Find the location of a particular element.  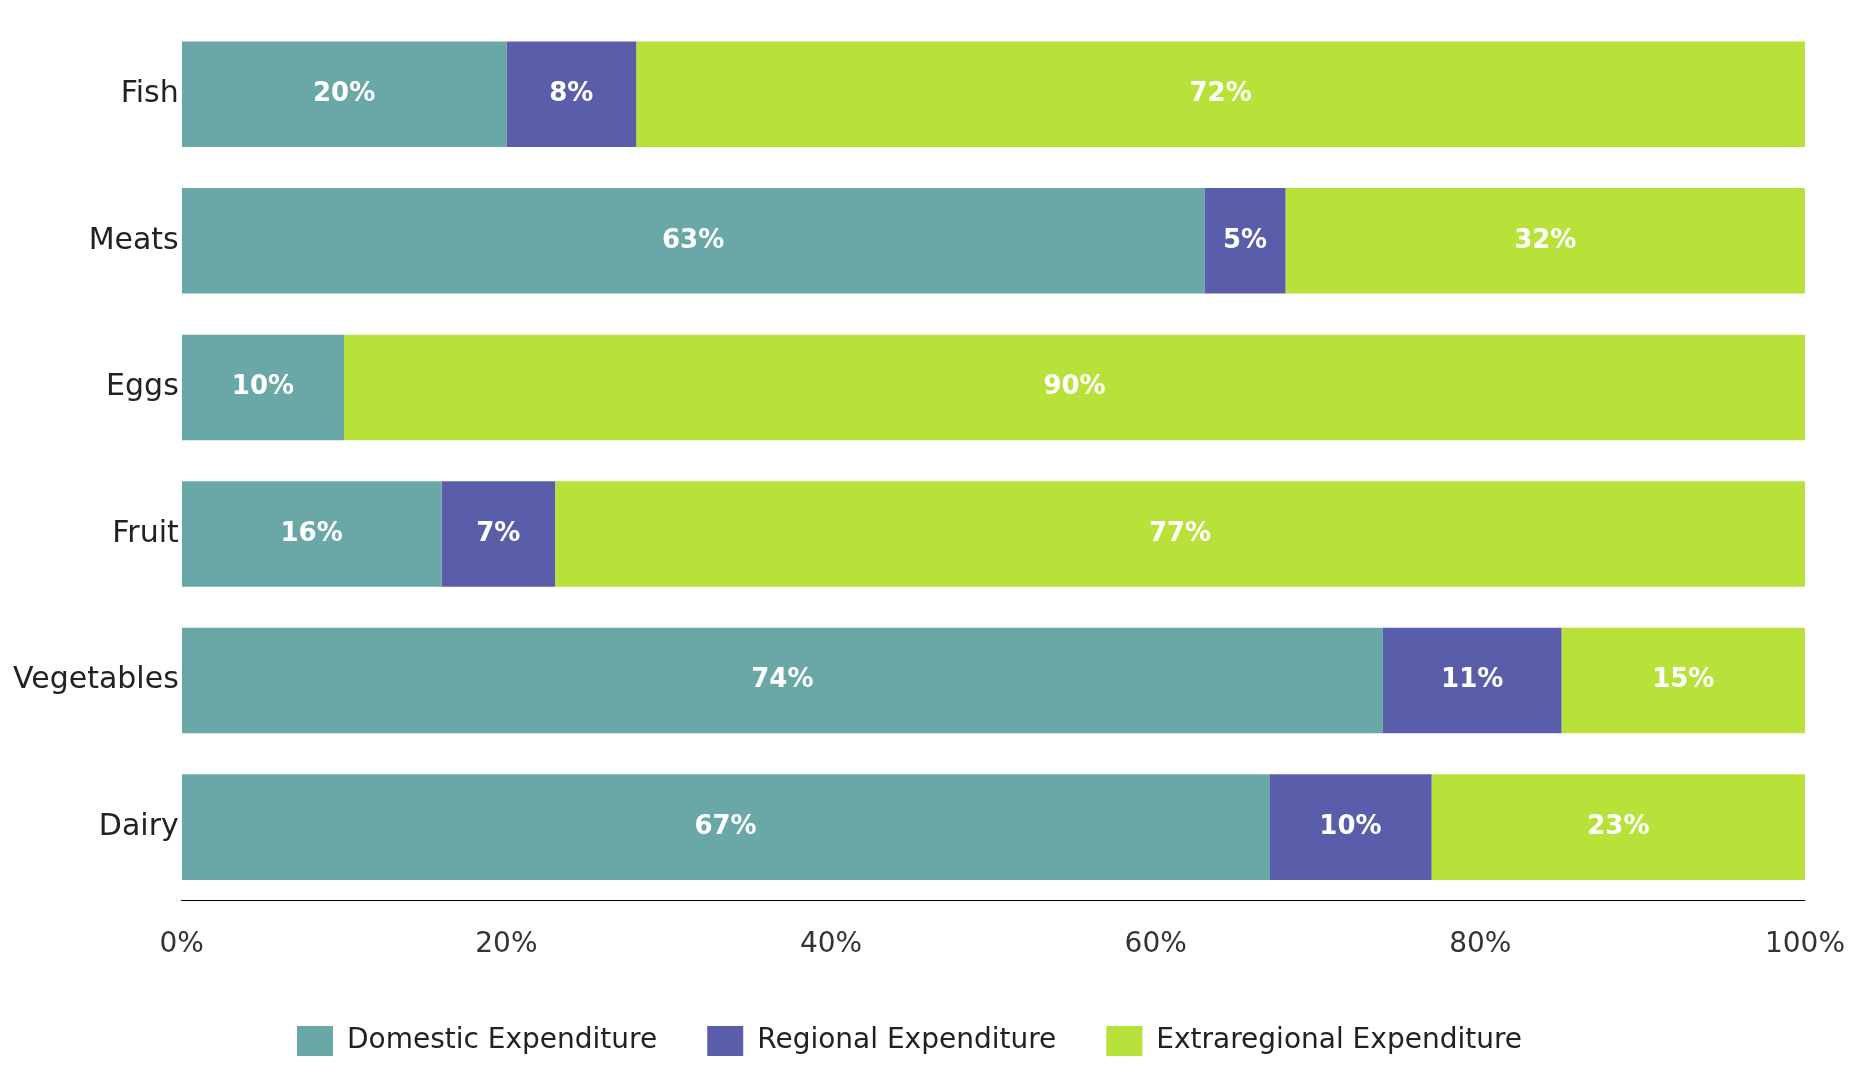

y-tick-label: Meats is located at coordinates (133, 238).